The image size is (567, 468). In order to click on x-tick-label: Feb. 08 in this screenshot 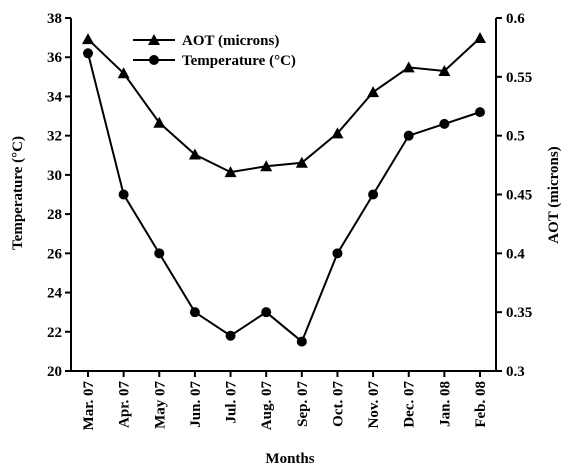, I will do `click(481, 404)`.